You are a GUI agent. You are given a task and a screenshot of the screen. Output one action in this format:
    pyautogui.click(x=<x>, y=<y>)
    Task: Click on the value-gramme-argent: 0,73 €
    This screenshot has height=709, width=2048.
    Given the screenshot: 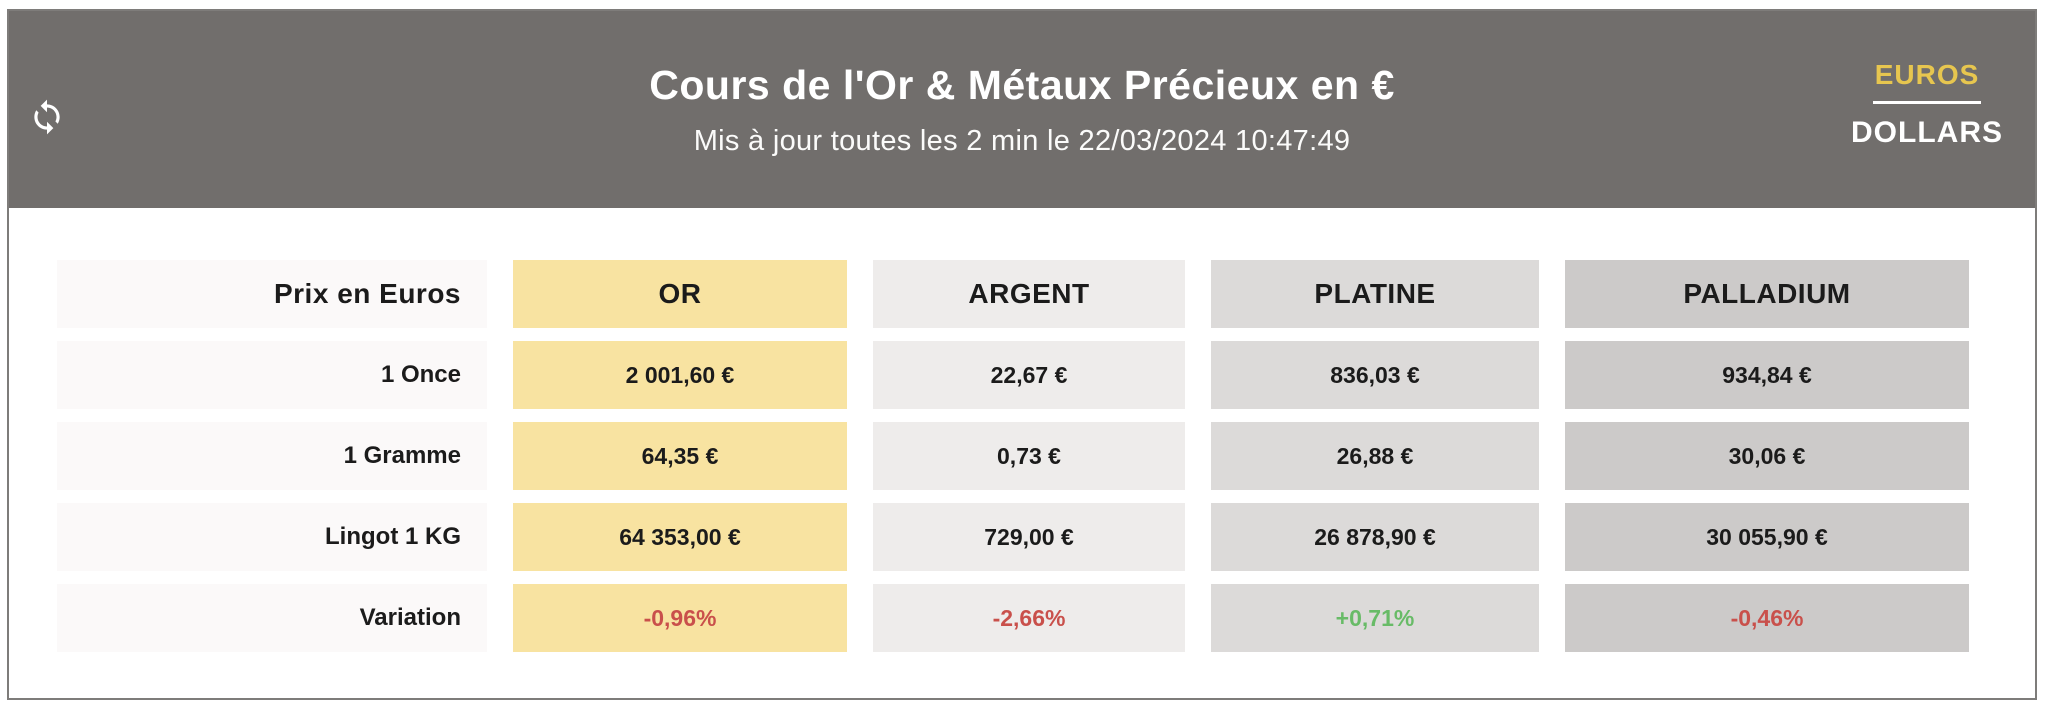 What is the action you would take?
    pyautogui.click(x=1029, y=456)
    